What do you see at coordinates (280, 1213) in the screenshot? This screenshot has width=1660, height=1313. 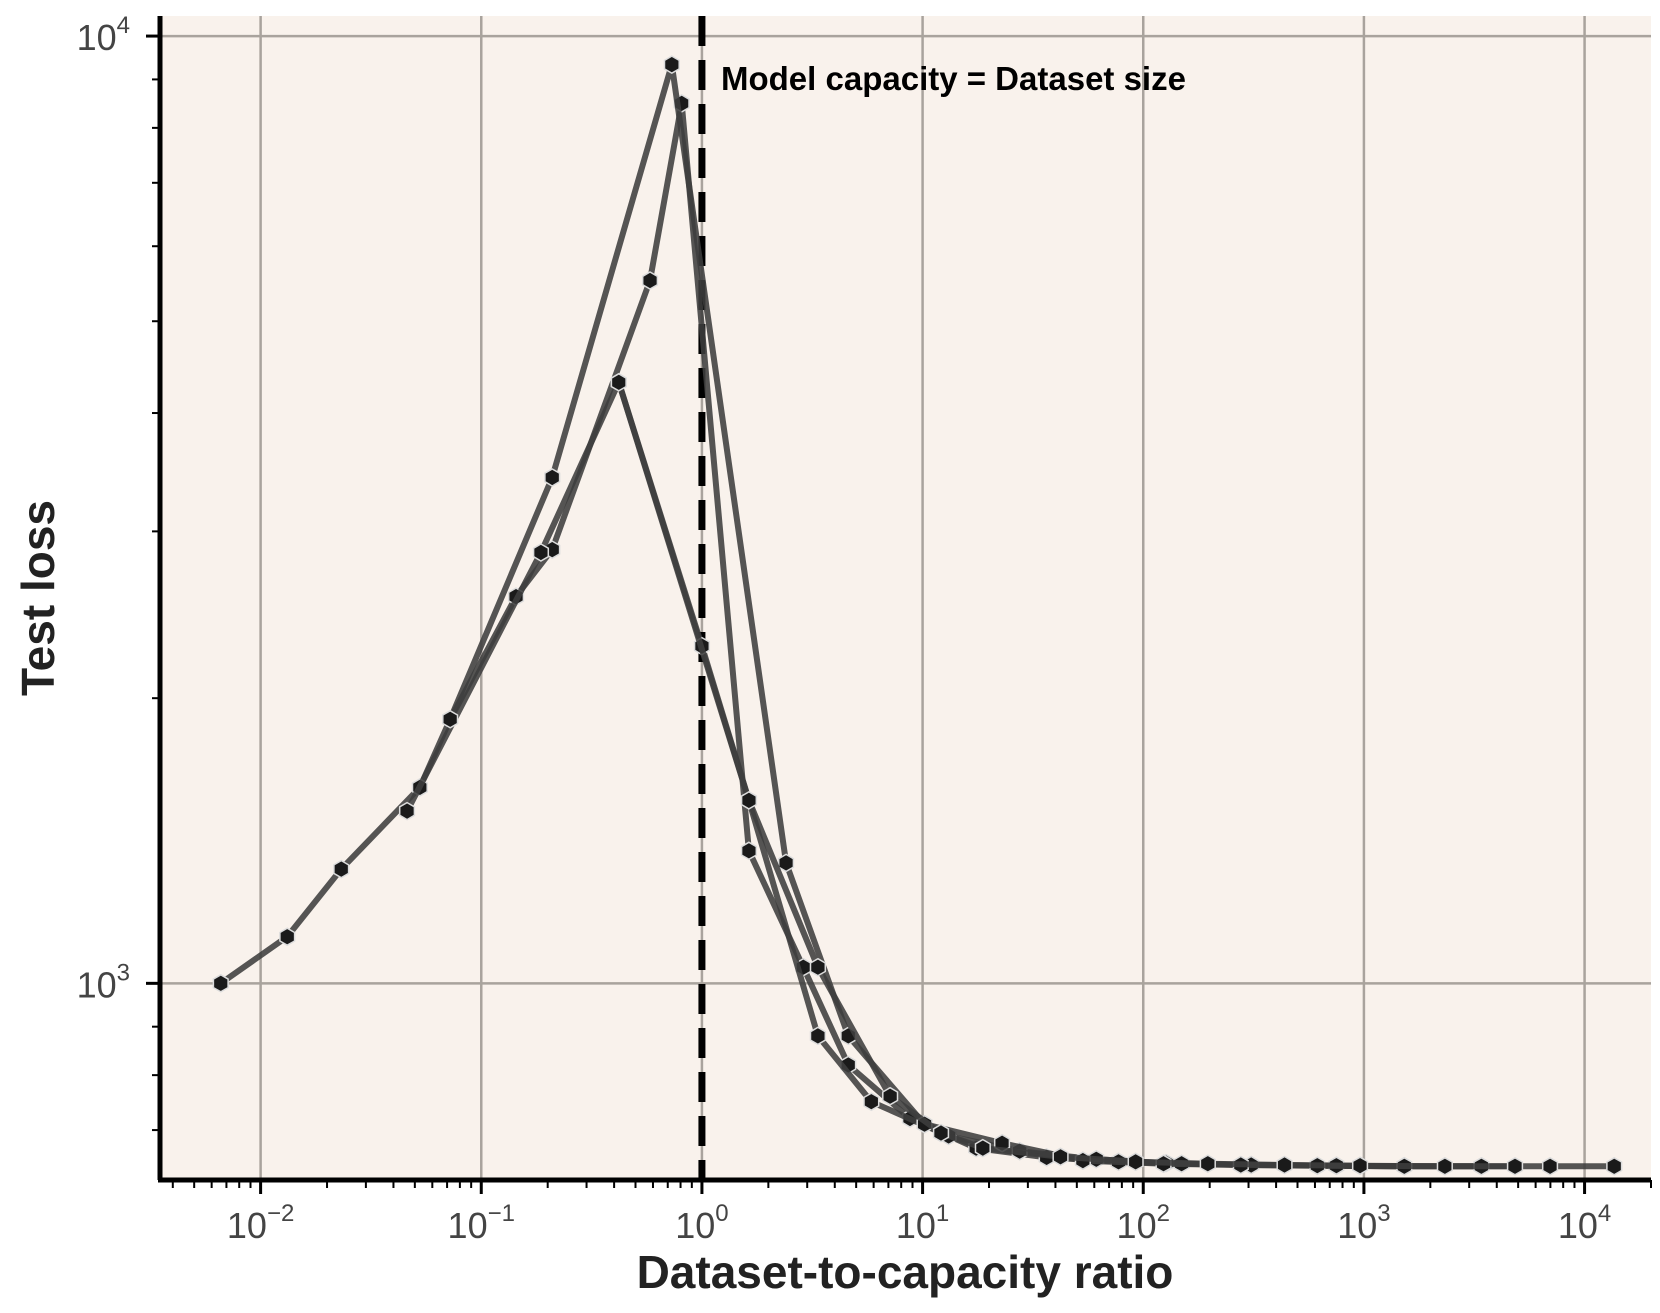 I see `x-tick-exponent-0: −2` at bounding box center [280, 1213].